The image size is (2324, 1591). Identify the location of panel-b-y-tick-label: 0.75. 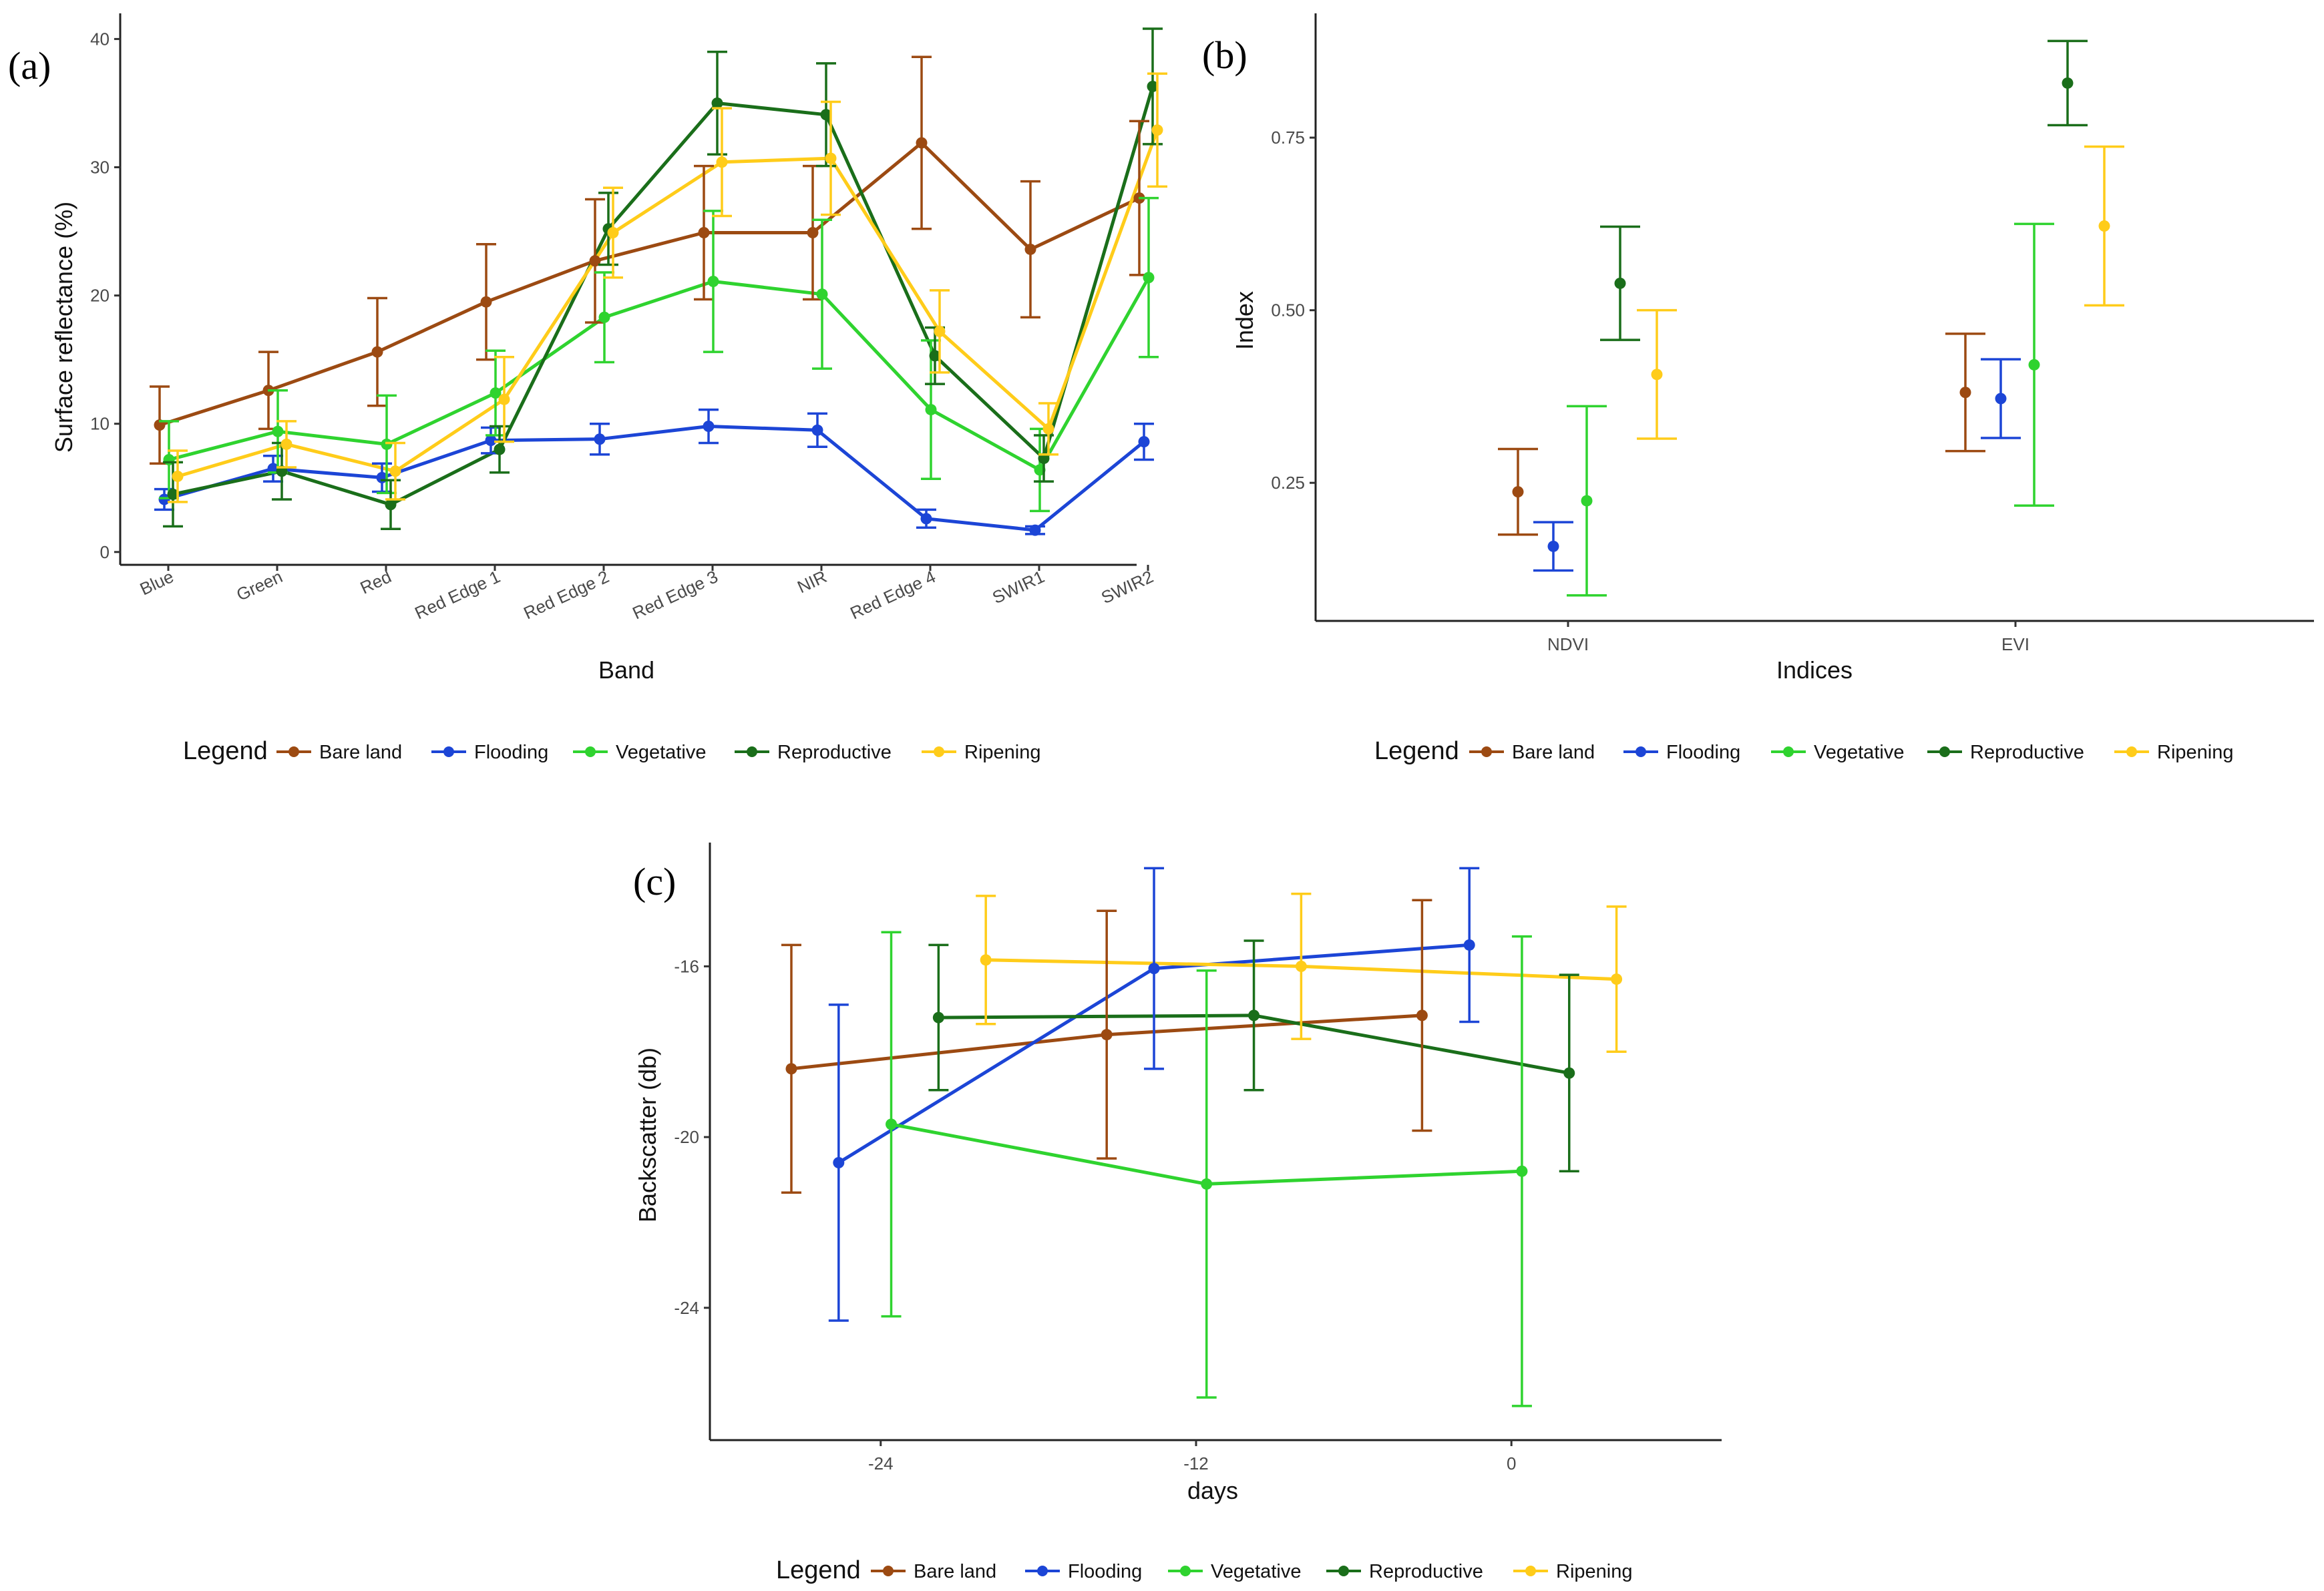
(1288, 138).